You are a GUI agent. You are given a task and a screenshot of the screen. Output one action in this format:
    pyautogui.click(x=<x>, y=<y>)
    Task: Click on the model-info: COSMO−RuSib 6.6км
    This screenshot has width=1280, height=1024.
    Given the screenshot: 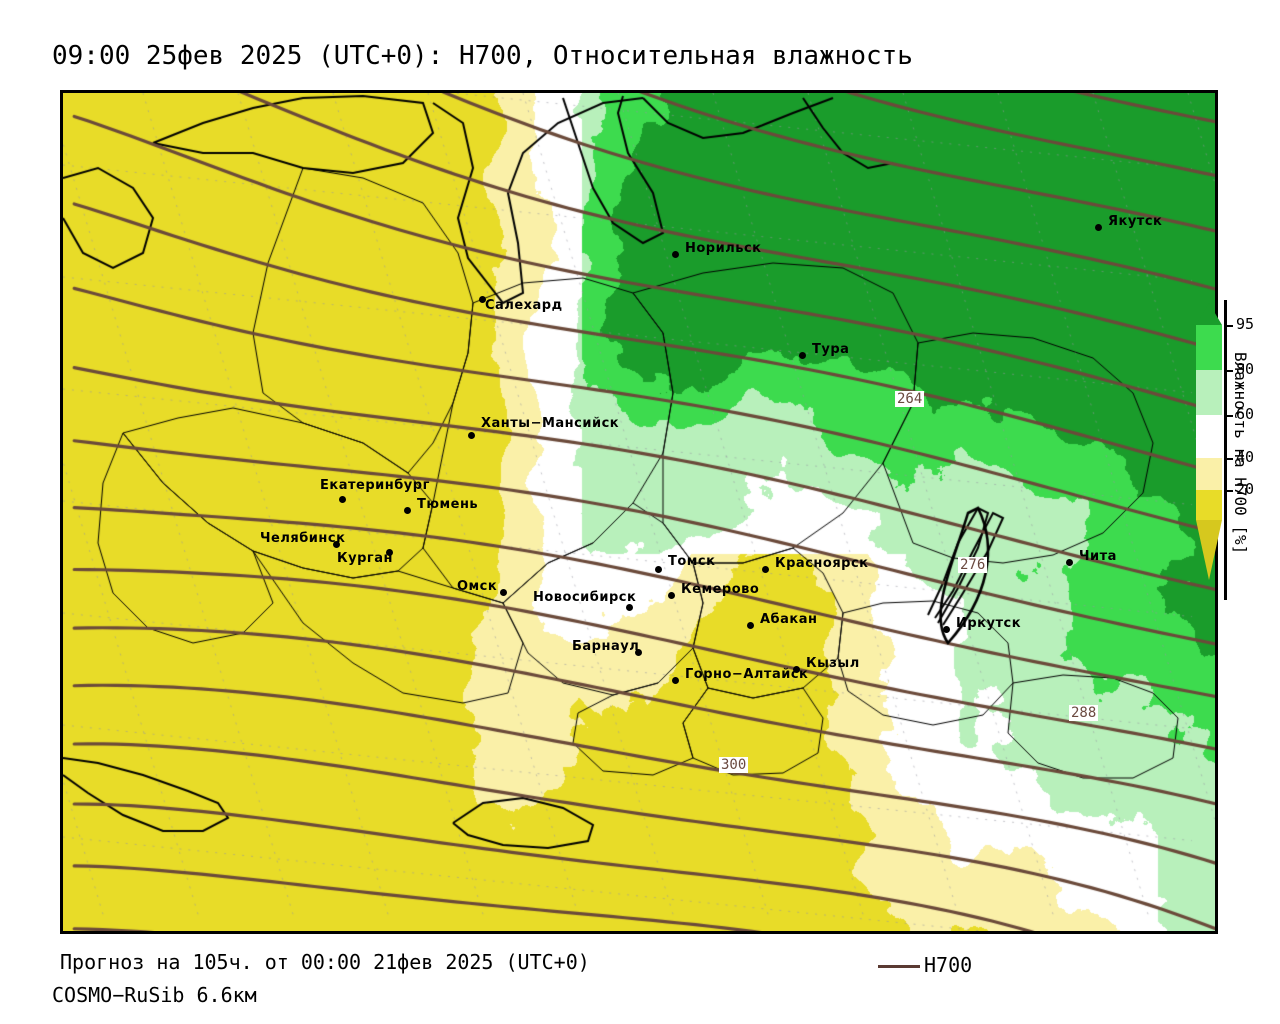 What is the action you would take?
    pyautogui.click(x=154, y=995)
    